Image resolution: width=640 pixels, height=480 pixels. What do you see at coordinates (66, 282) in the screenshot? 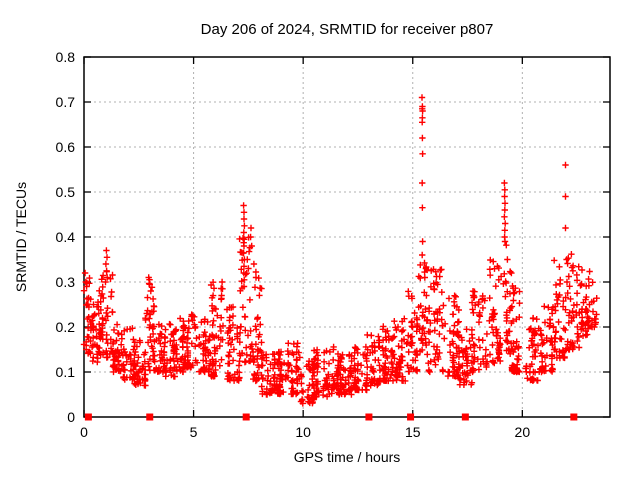
I see `svg-text: 0.3` at bounding box center [66, 282].